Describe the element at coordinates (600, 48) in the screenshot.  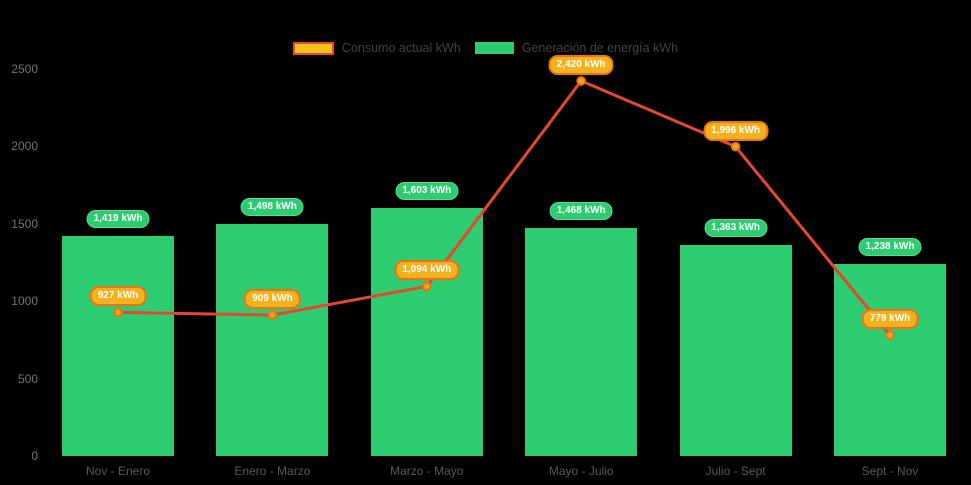
I see `legend-label-generacion: Generación de energía kWh` at that location.